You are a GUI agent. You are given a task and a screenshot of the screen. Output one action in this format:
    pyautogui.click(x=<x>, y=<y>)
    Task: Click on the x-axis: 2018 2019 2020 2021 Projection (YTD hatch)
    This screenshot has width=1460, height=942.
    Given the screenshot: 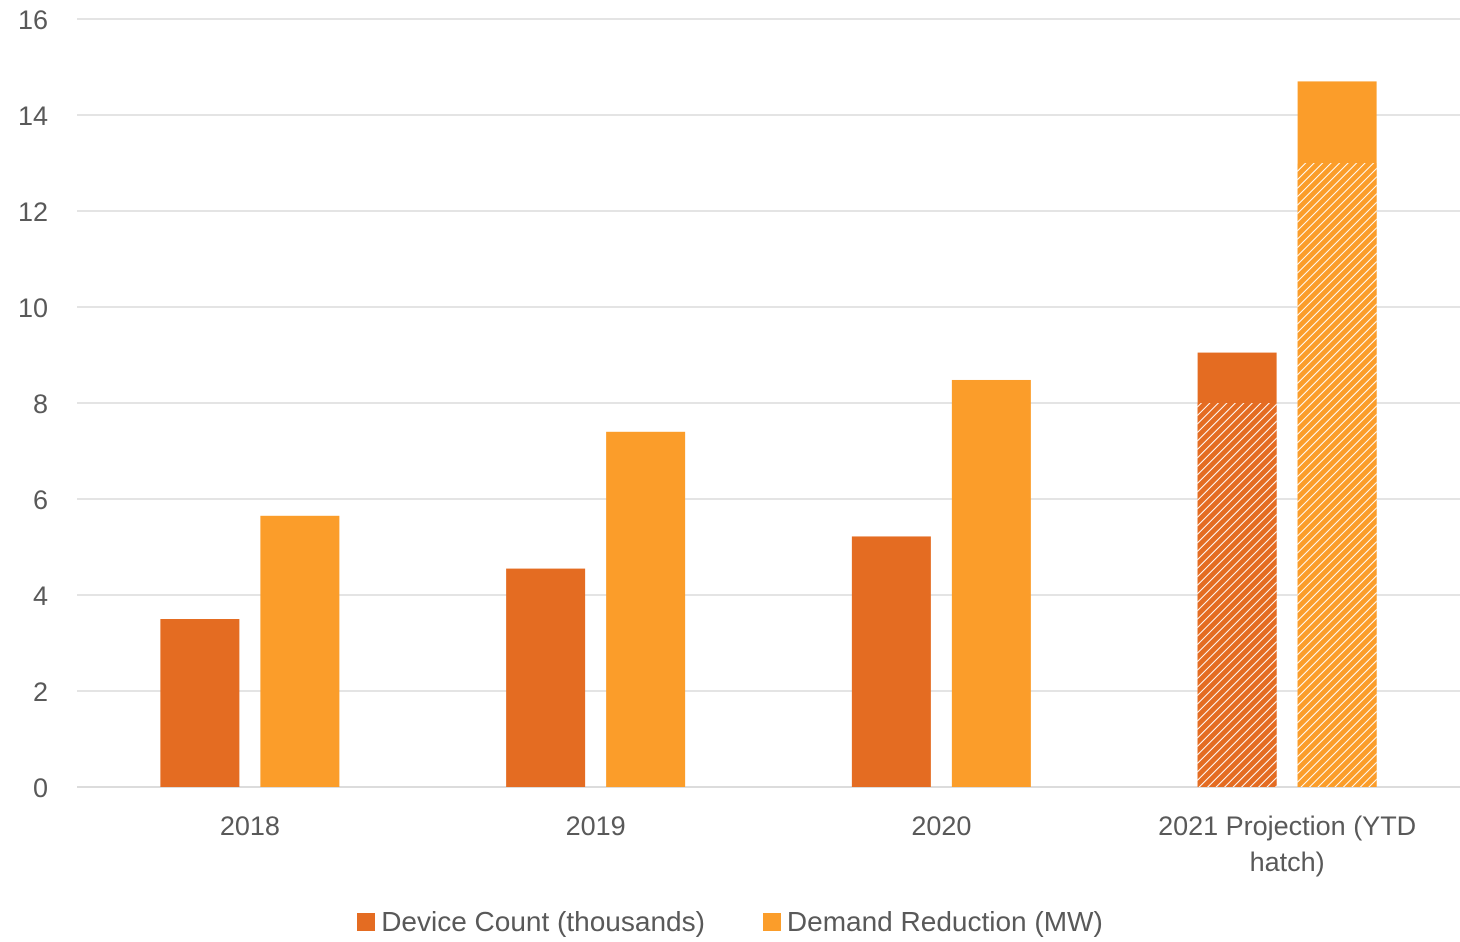 What is the action you would take?
    pyautogui.click(x=818, y=844)
    